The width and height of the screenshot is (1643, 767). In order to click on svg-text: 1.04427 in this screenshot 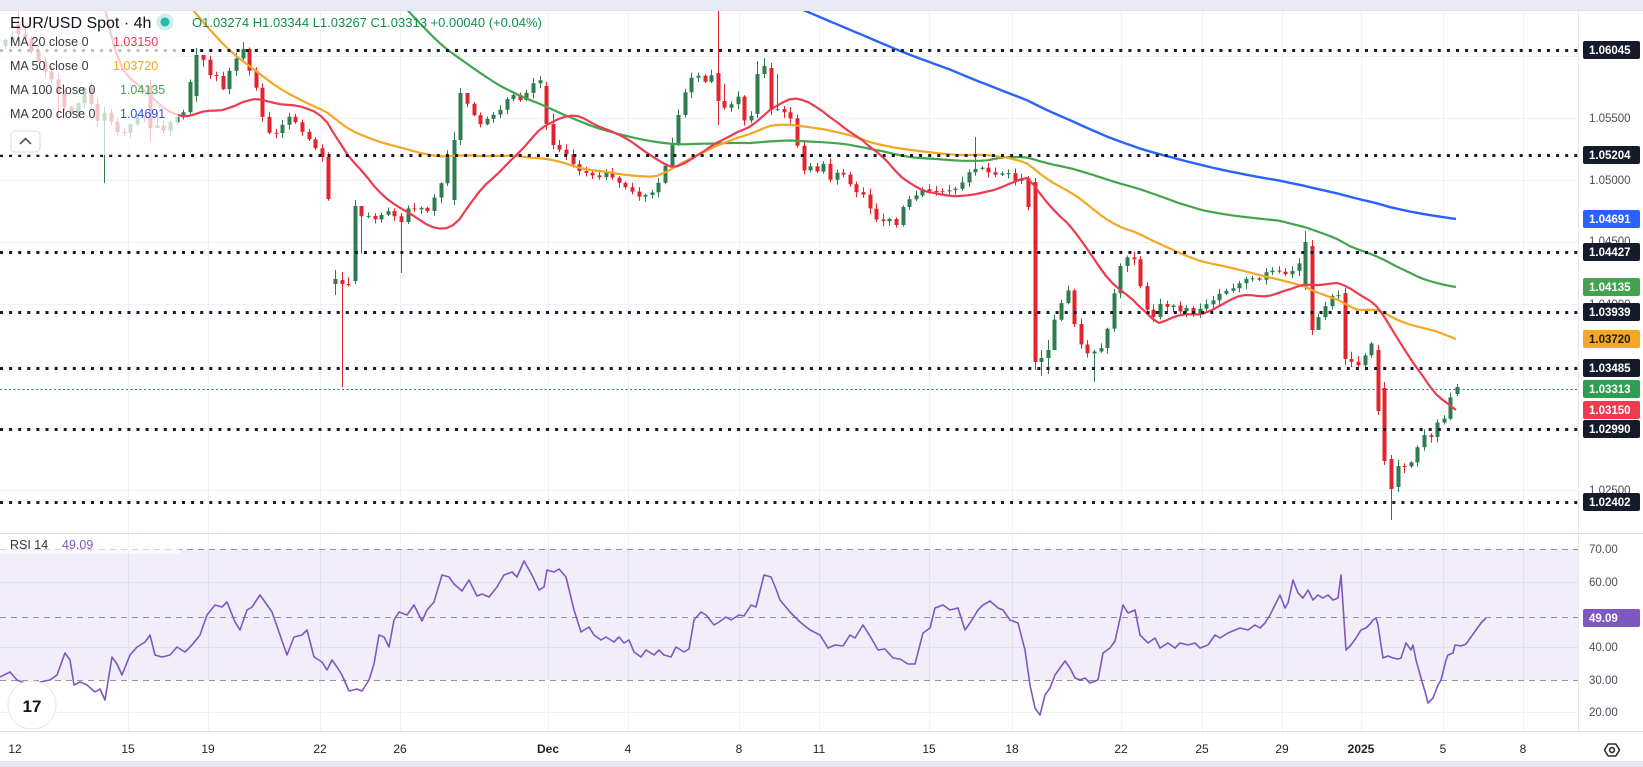, I will do `click(1610, 253)`.